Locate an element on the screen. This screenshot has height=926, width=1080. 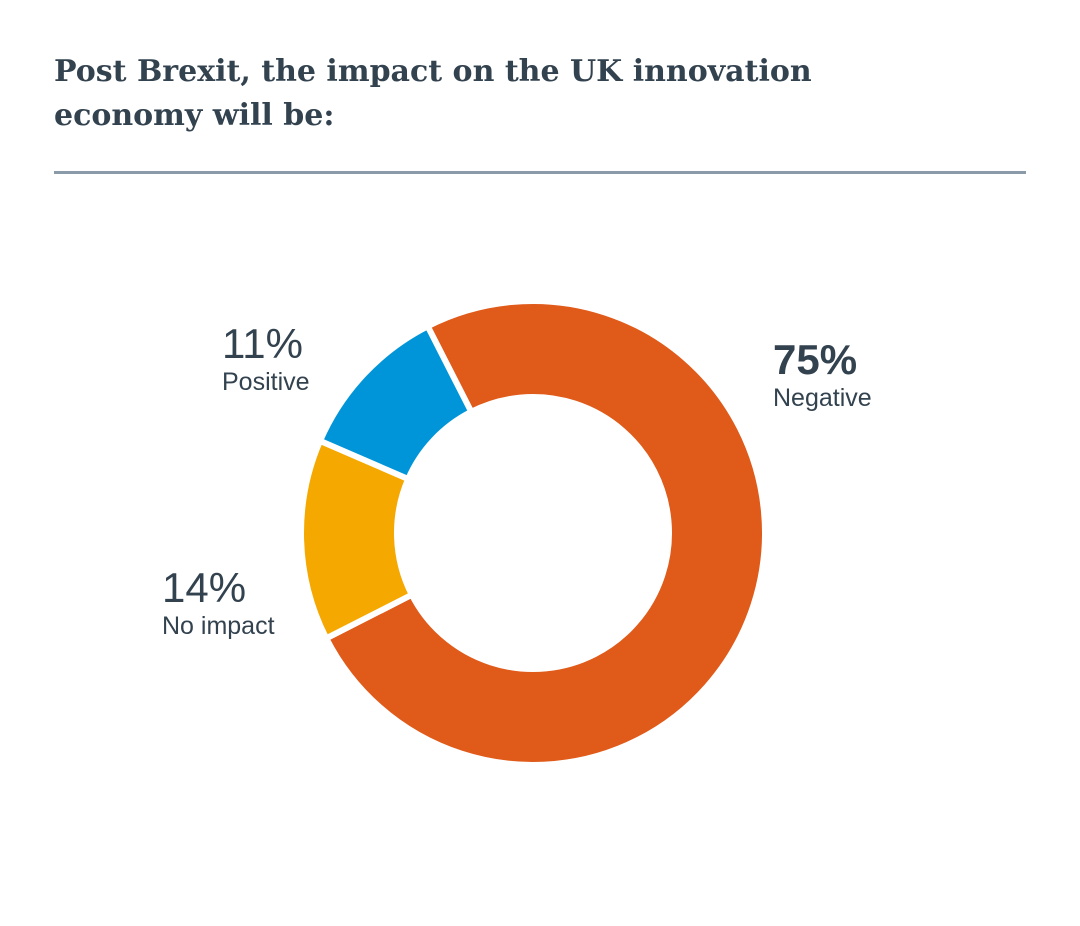
slice-name-negative: Negative is located at coordinates (822, 398).